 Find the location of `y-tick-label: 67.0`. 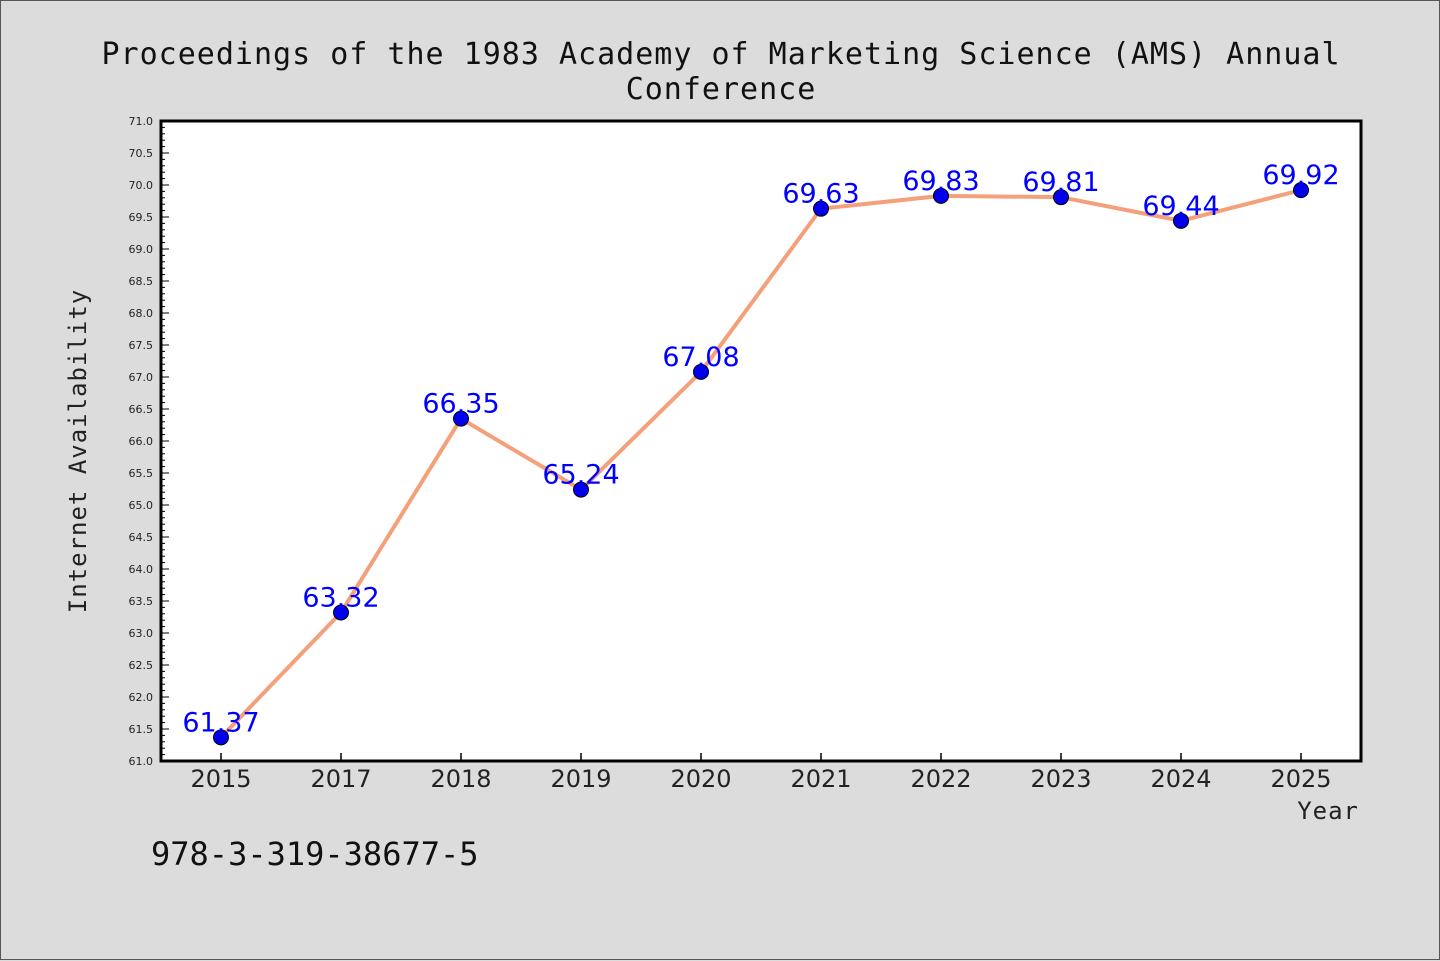

y-tick-label: 67.0 is located at coordinates (141, 377).